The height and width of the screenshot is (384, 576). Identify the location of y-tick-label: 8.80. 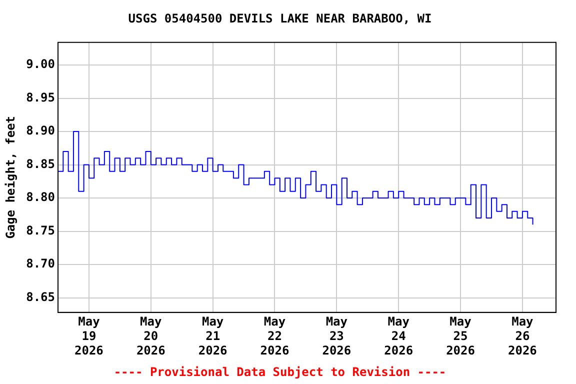
(40, 197).